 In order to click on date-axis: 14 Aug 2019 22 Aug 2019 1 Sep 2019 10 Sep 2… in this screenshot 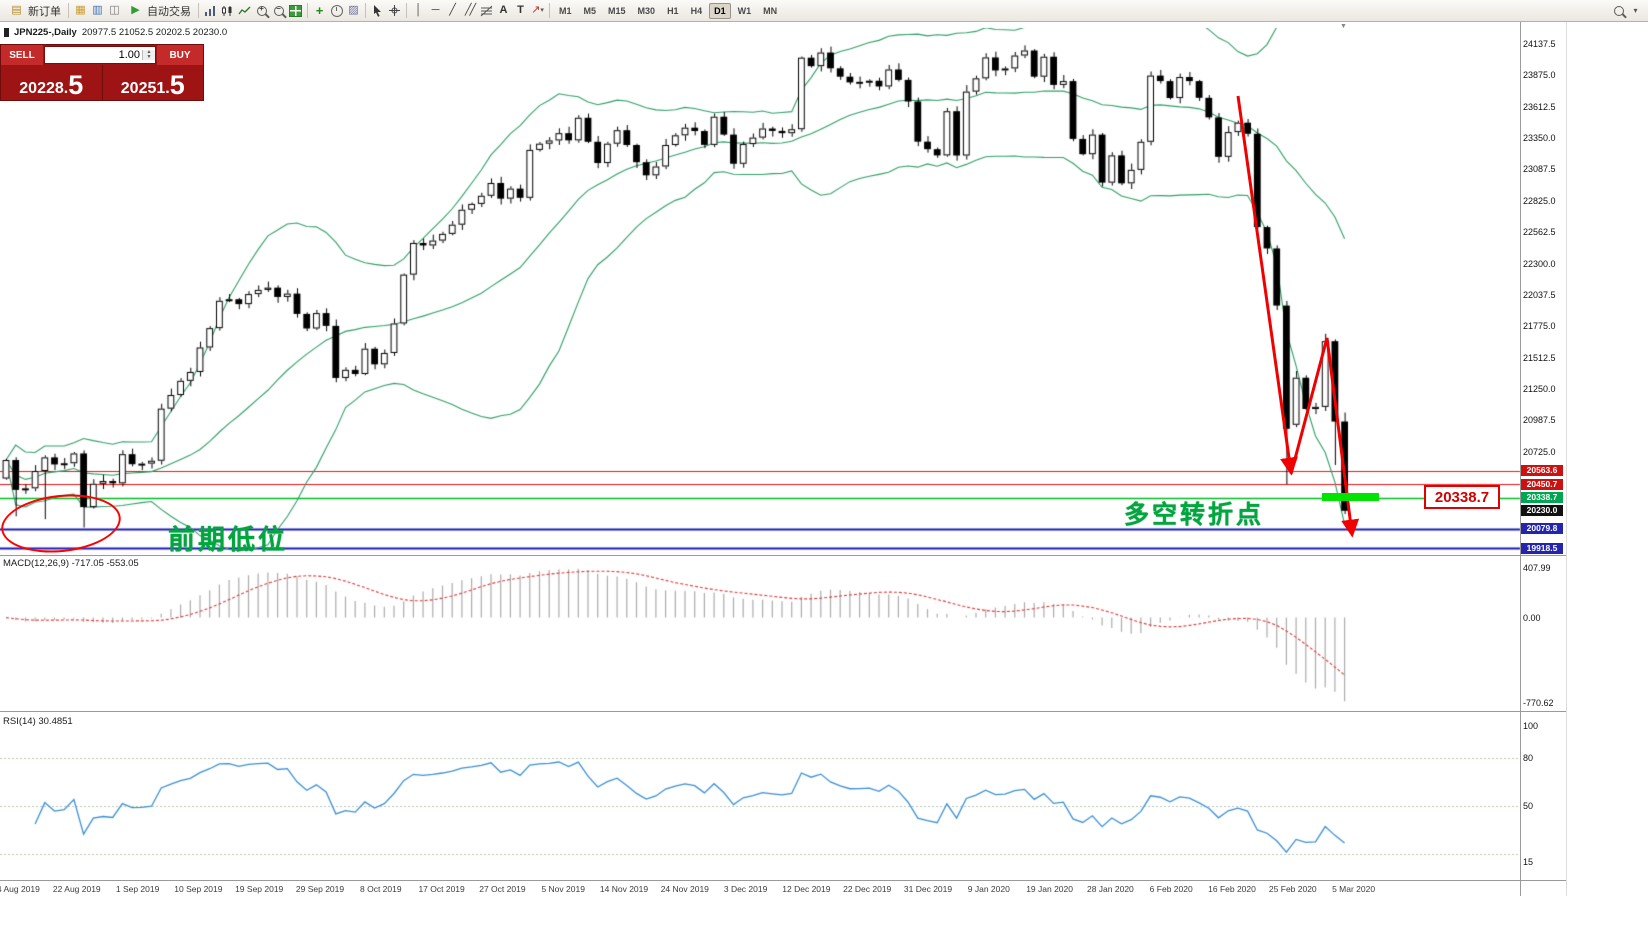, I will do `click(760, 890)`.